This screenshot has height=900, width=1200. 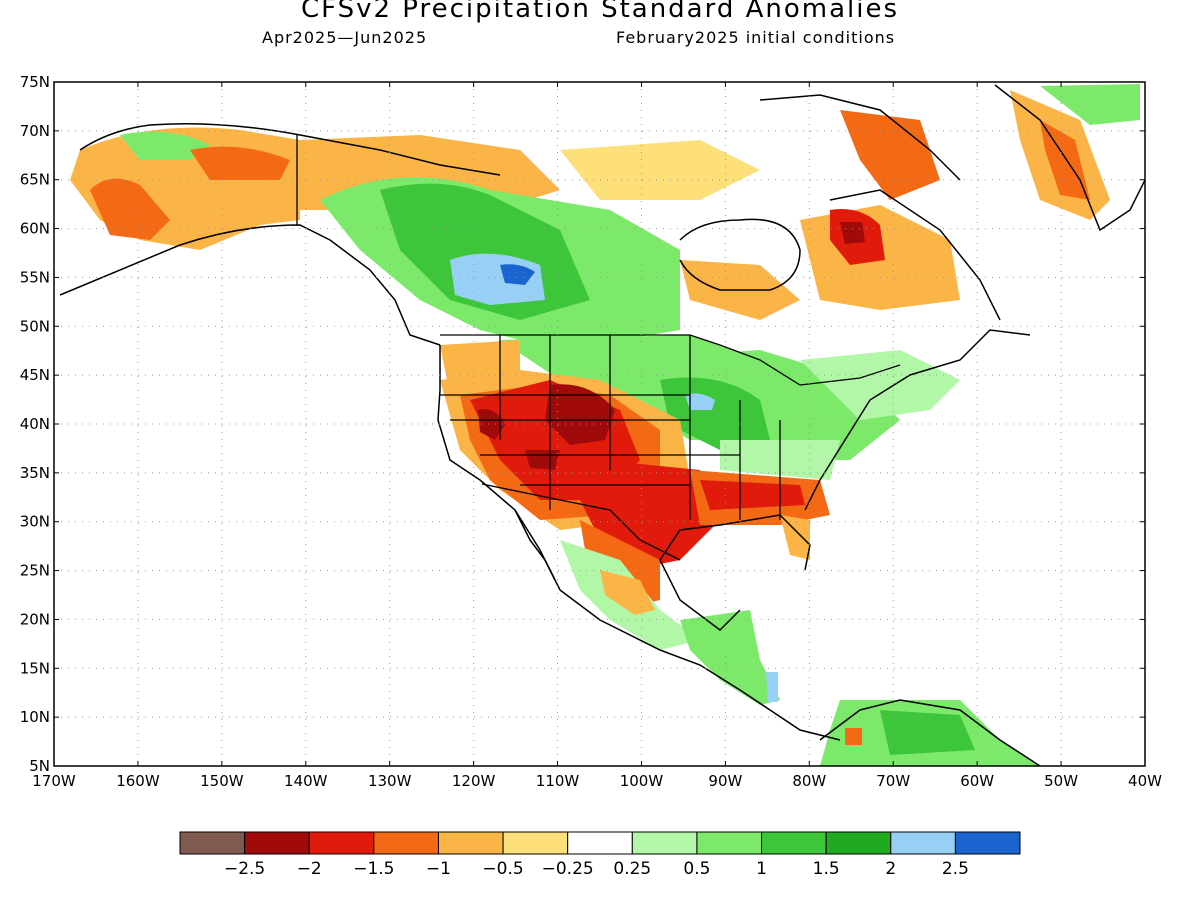 I want to click on legend-label: −1, so click(x=438, y=869).